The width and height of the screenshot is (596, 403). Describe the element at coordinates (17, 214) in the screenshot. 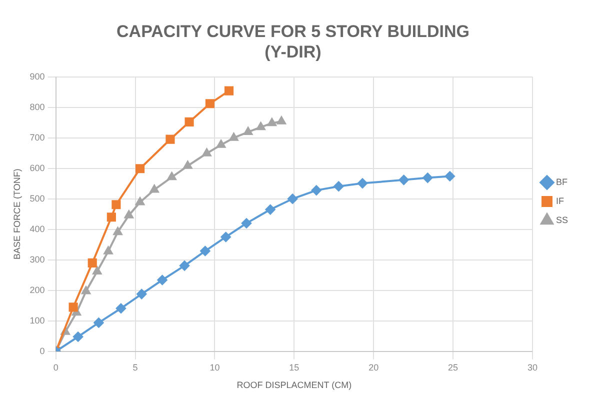

I see `y-axis-title: BASE FORCE (TONF)` at that location.